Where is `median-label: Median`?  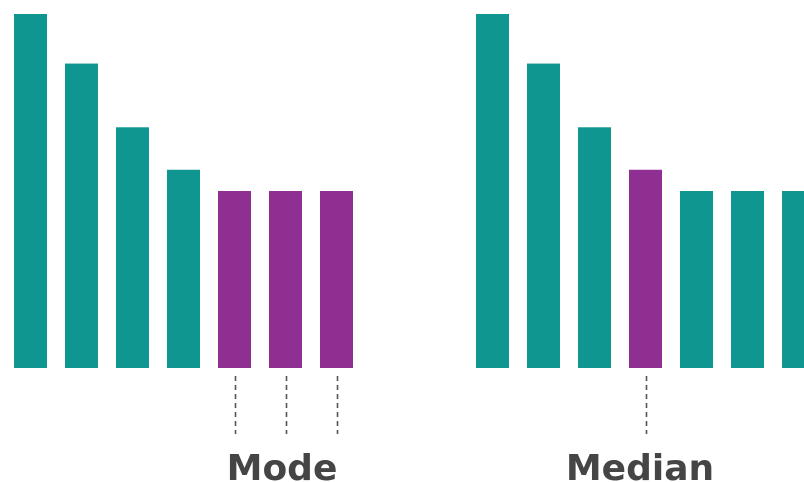 median-label: Median is located at coordinates (640, 465).